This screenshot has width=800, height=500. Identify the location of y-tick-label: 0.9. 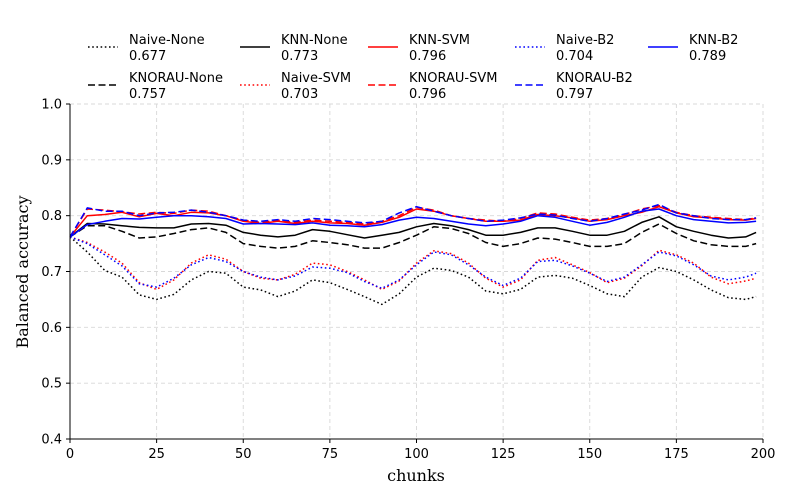
(51, 160).